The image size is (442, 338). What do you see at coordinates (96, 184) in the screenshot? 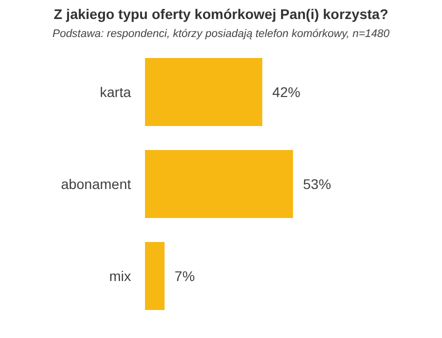
I see `y-tick-label: abonament` at bounding box center [96, 184].